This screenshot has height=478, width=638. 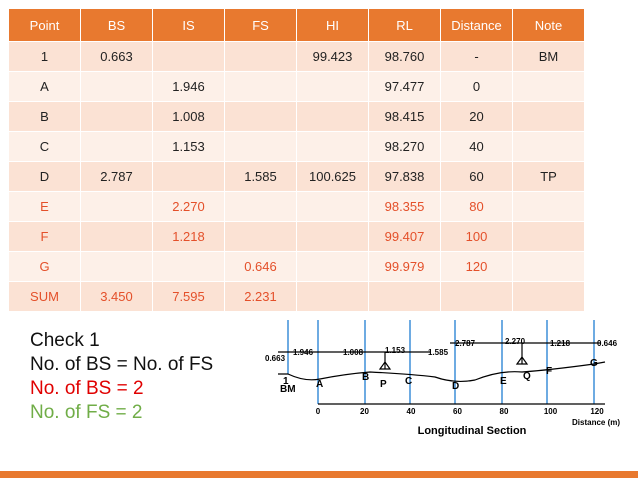 What do you see at coordinates (597, 411) in the screenshot?
I see `distance-label: 120` at bounding box center [597, 411].